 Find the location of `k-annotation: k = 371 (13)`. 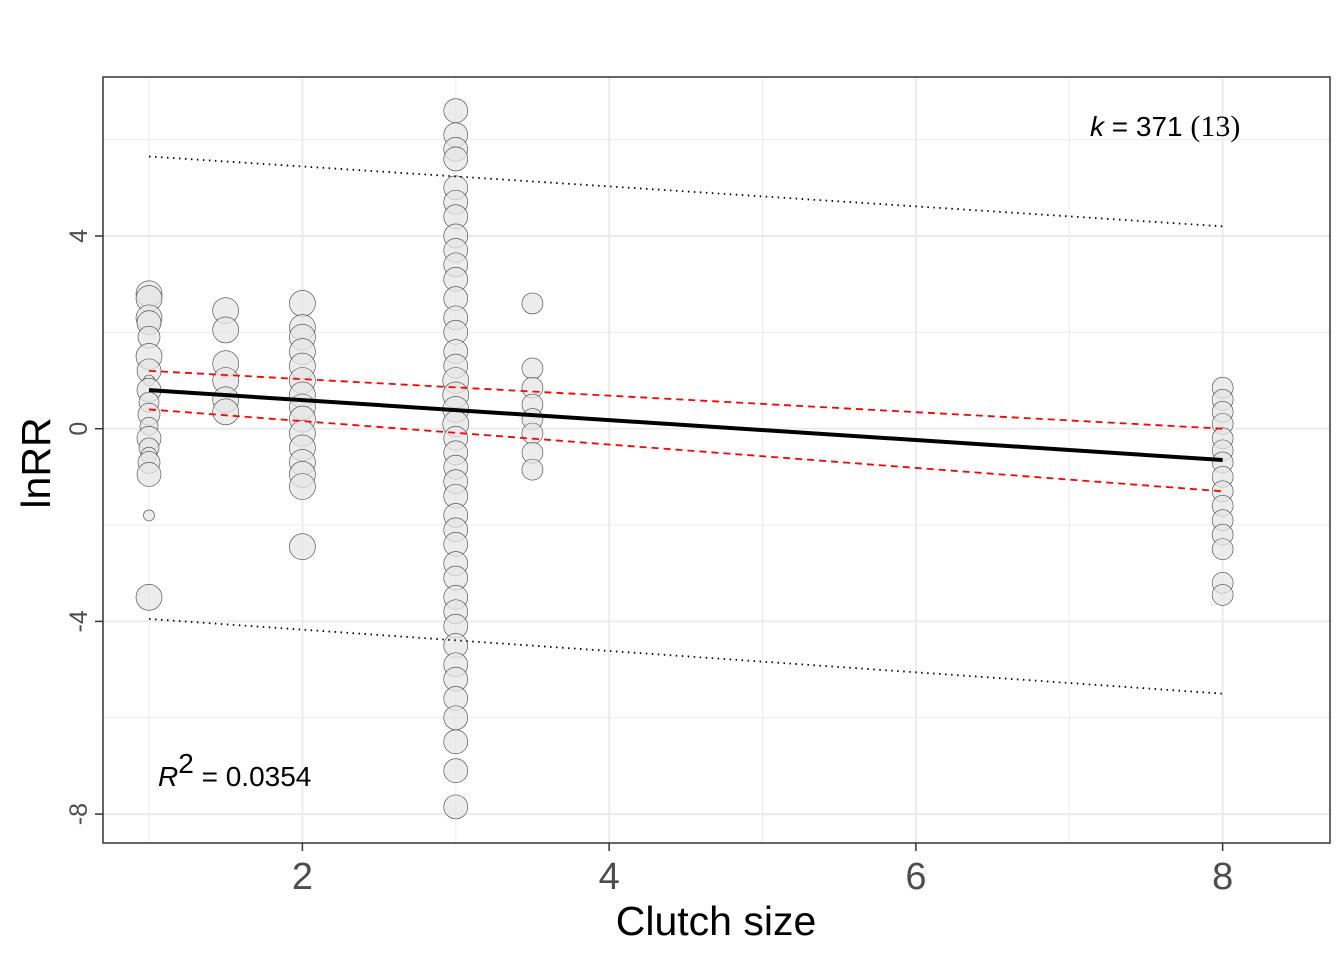

k-annotation: k = 371 (13) is located at coordinates (1165, 126).